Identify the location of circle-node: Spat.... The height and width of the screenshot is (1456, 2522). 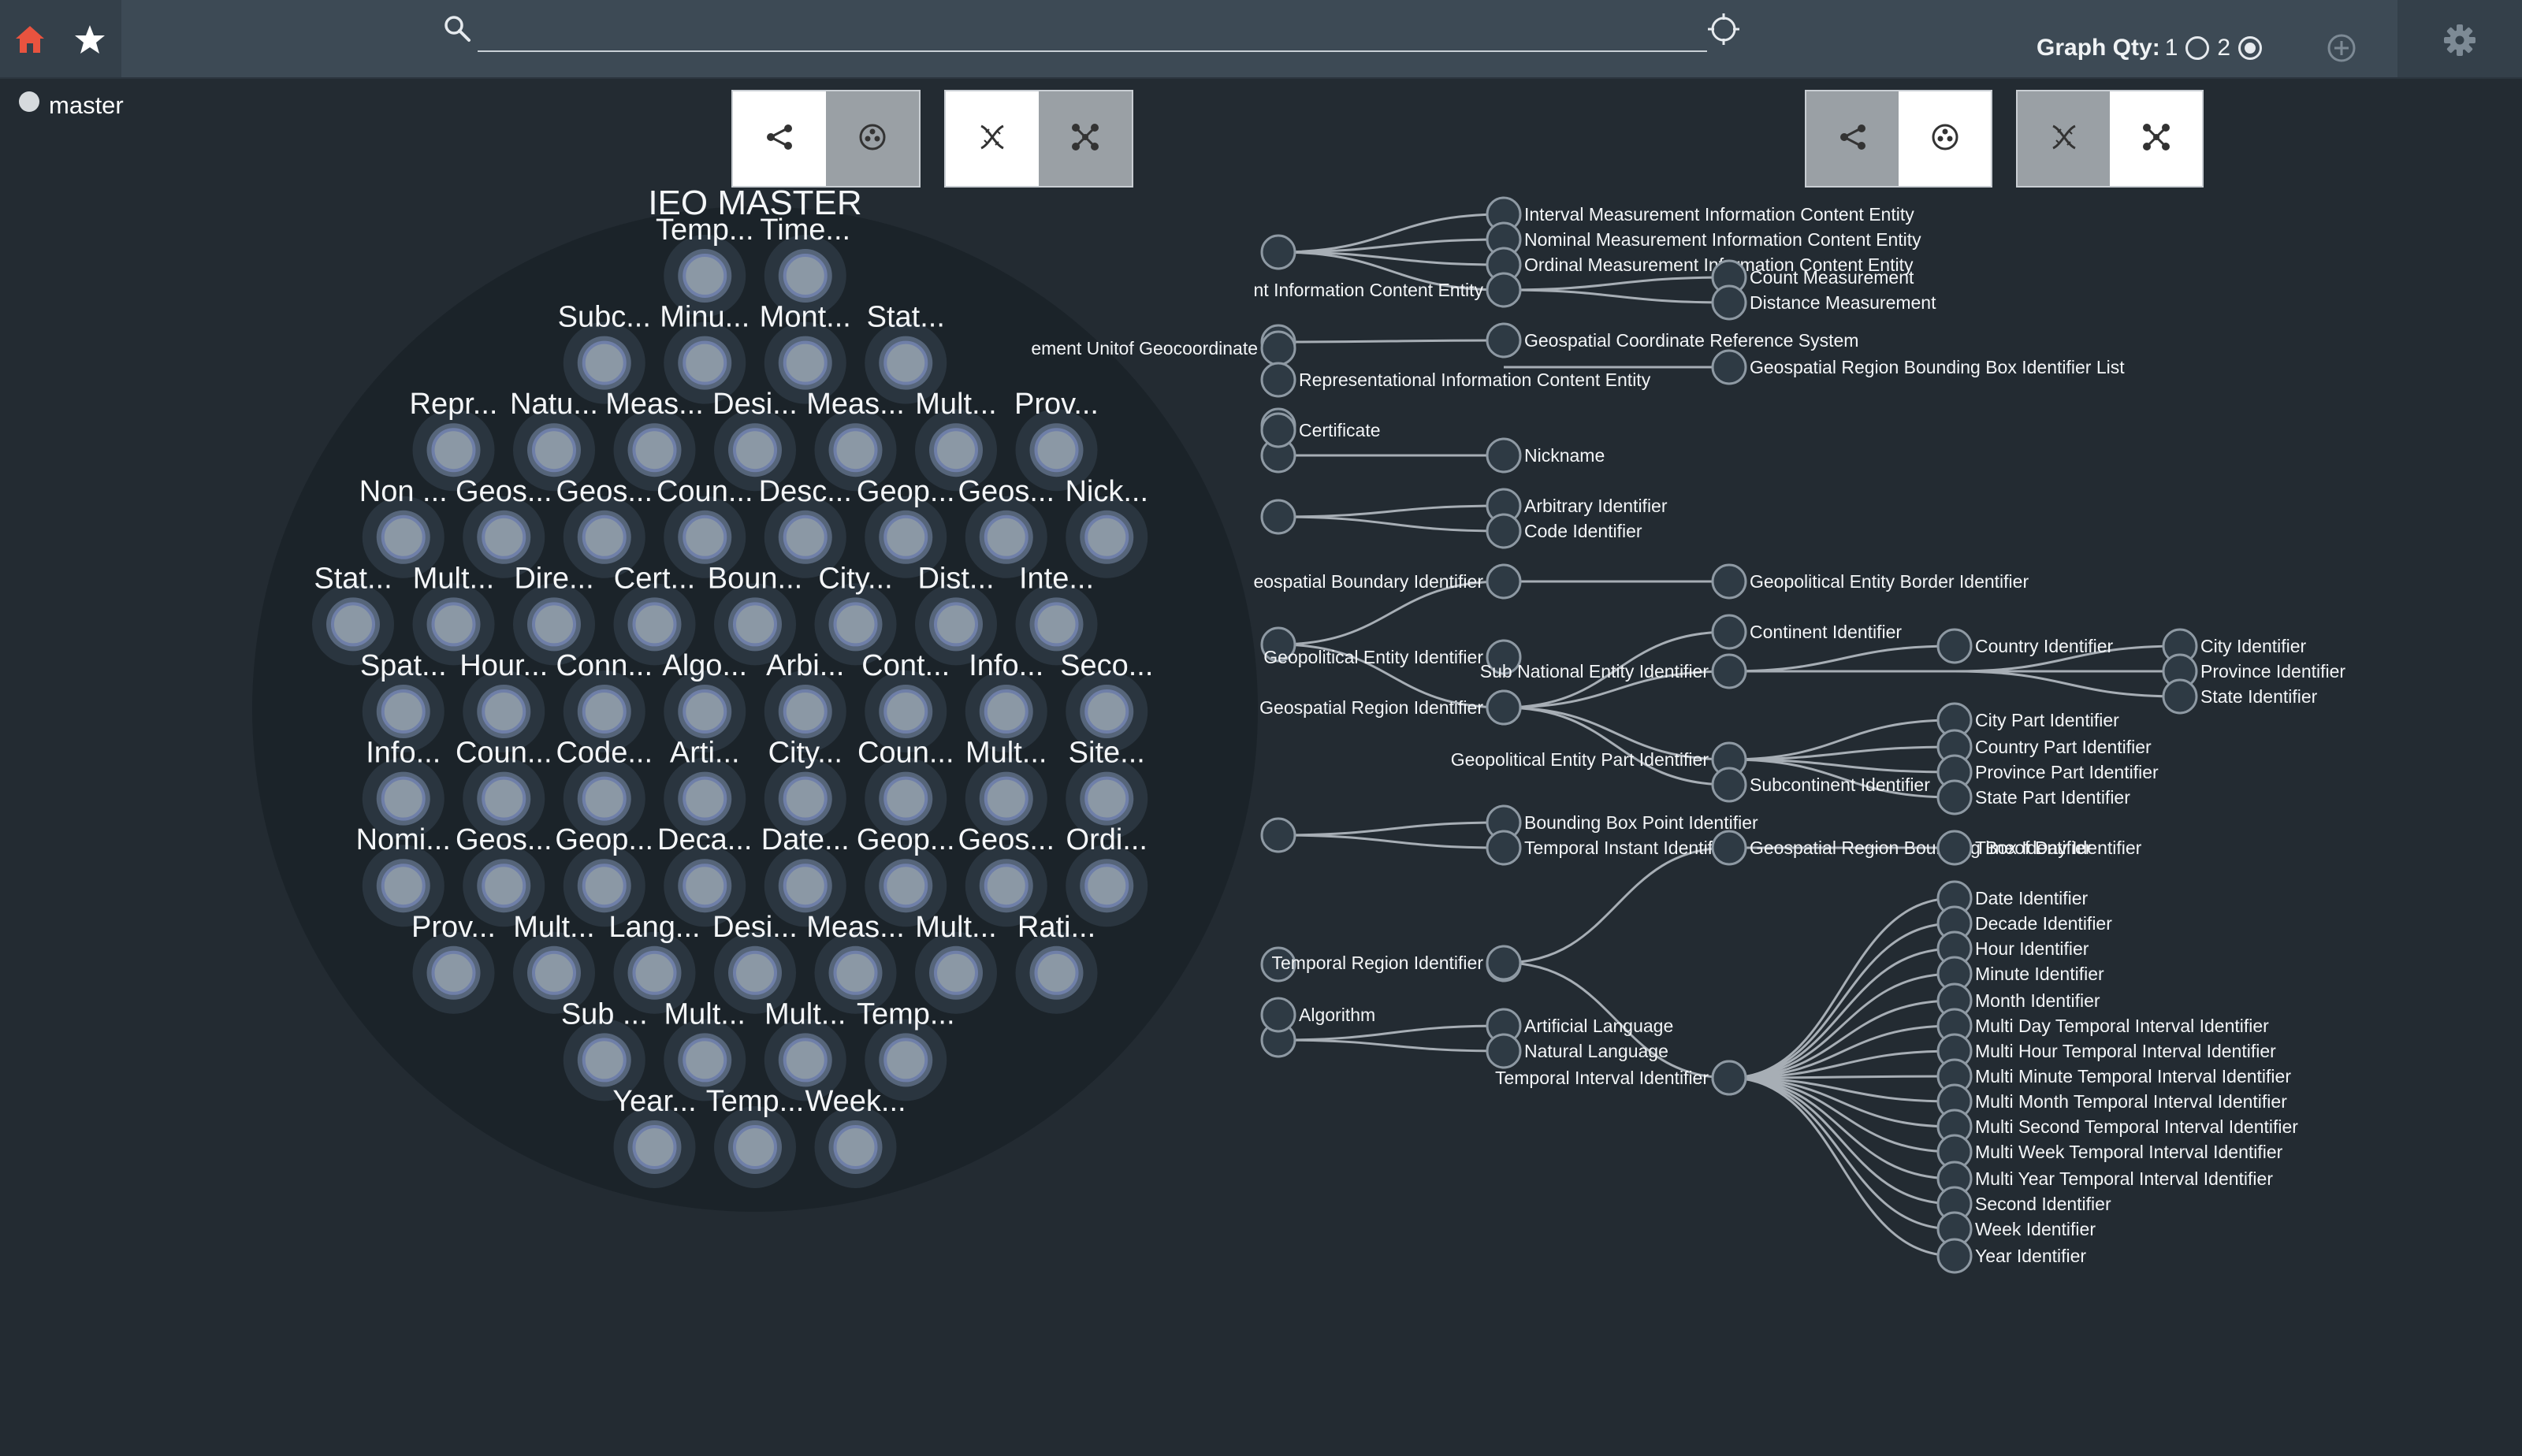
(403, 700).